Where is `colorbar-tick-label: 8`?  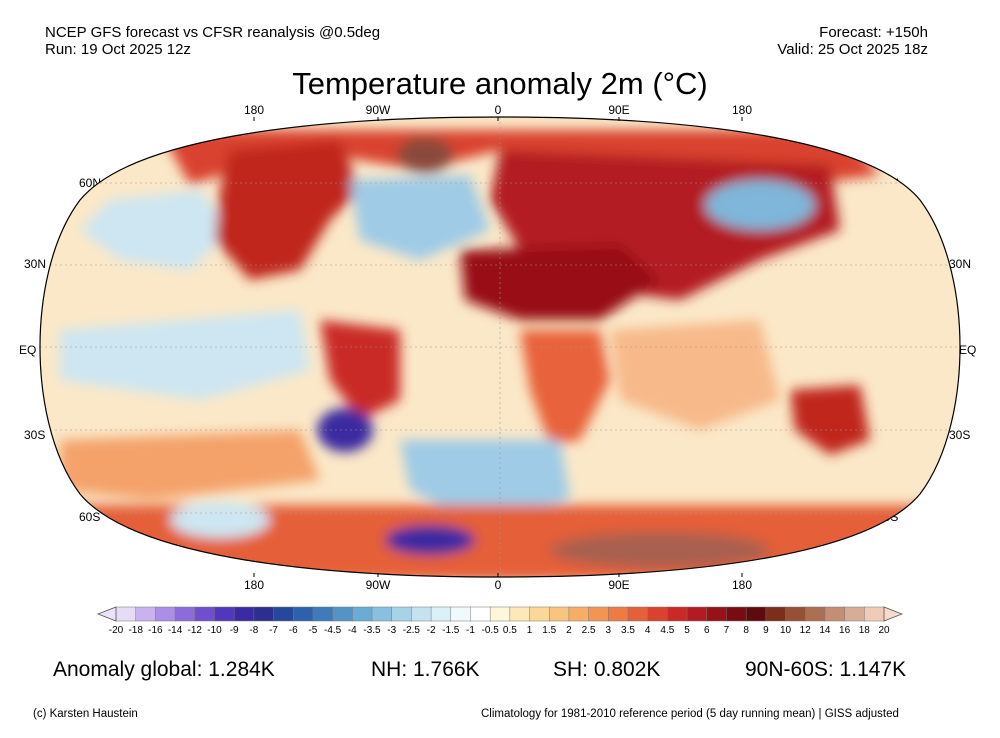
colorbar-tick-label: 8 is located at coordinates (746, 630).